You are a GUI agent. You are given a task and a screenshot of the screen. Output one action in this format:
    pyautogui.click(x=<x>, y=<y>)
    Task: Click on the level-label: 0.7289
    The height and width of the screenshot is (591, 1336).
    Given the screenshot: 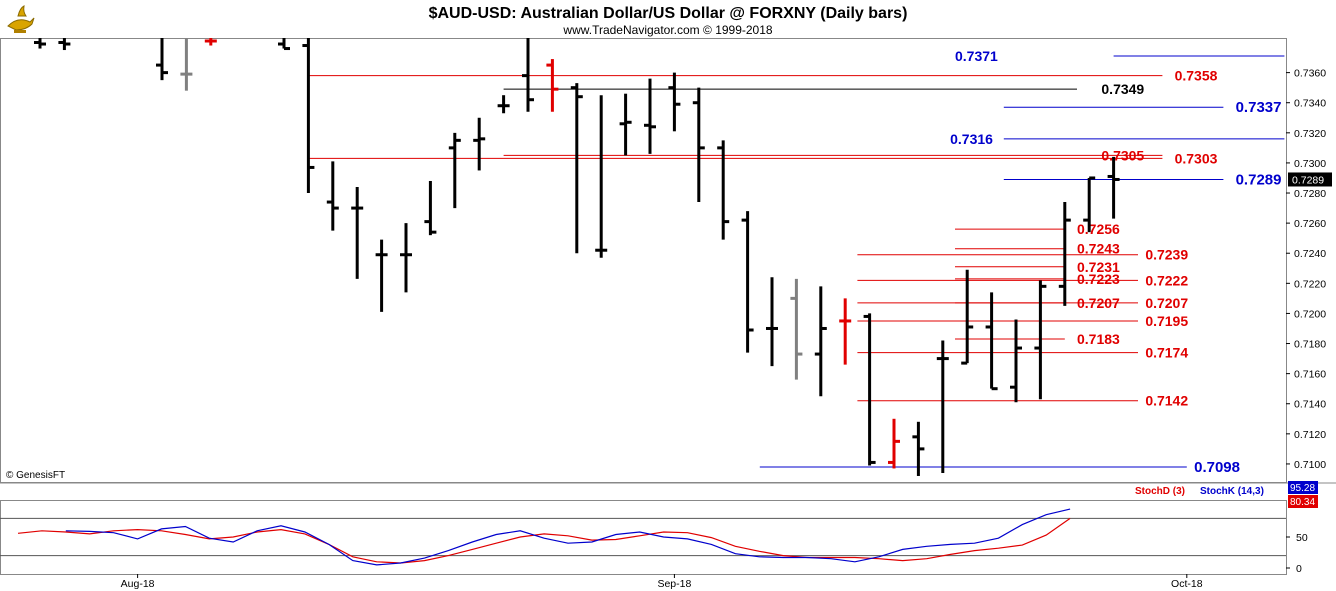 What is the action you would take?
    pyautogui.click(x=1259, y=179)
    